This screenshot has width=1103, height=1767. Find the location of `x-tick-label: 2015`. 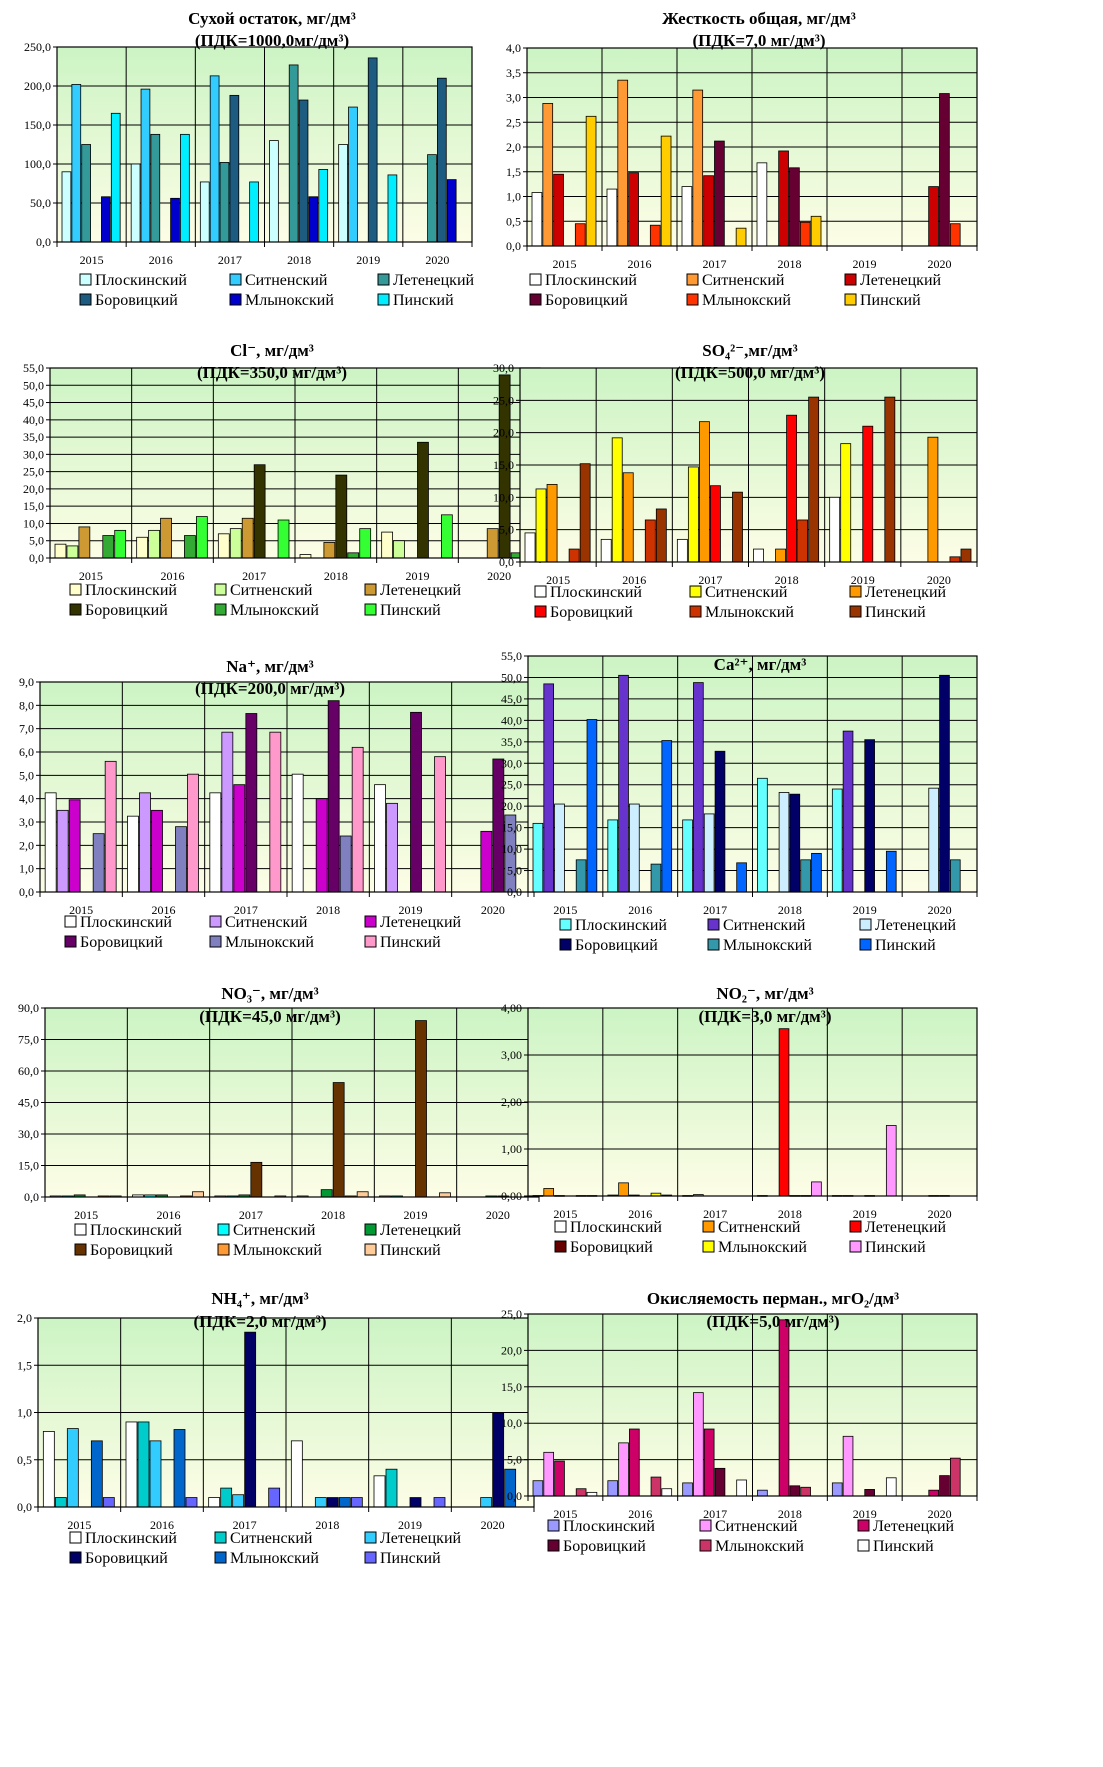

x-tick-label: 2015 is located at coordinates (91, 576).